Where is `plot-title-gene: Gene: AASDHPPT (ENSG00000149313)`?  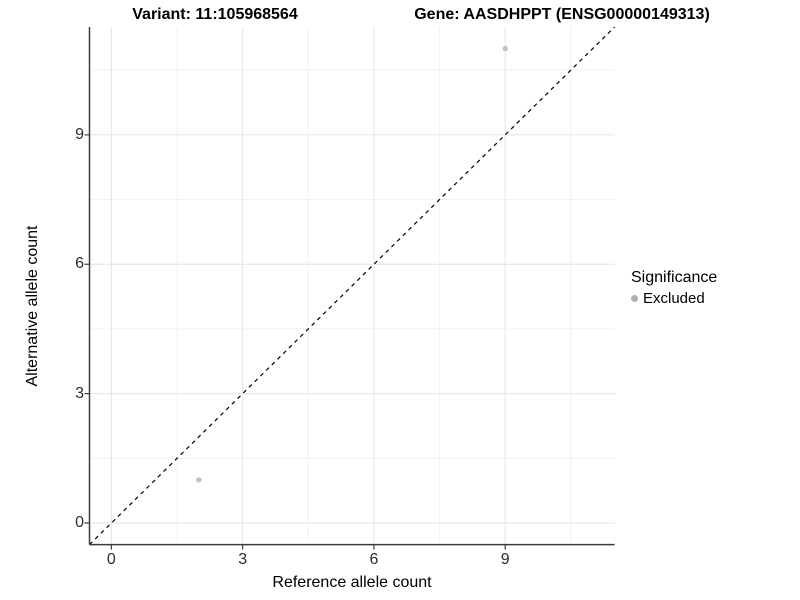
plot-title-gene: Gene: AASDHPPT (ENSG00000149313) is located at coordinates (562, 14).